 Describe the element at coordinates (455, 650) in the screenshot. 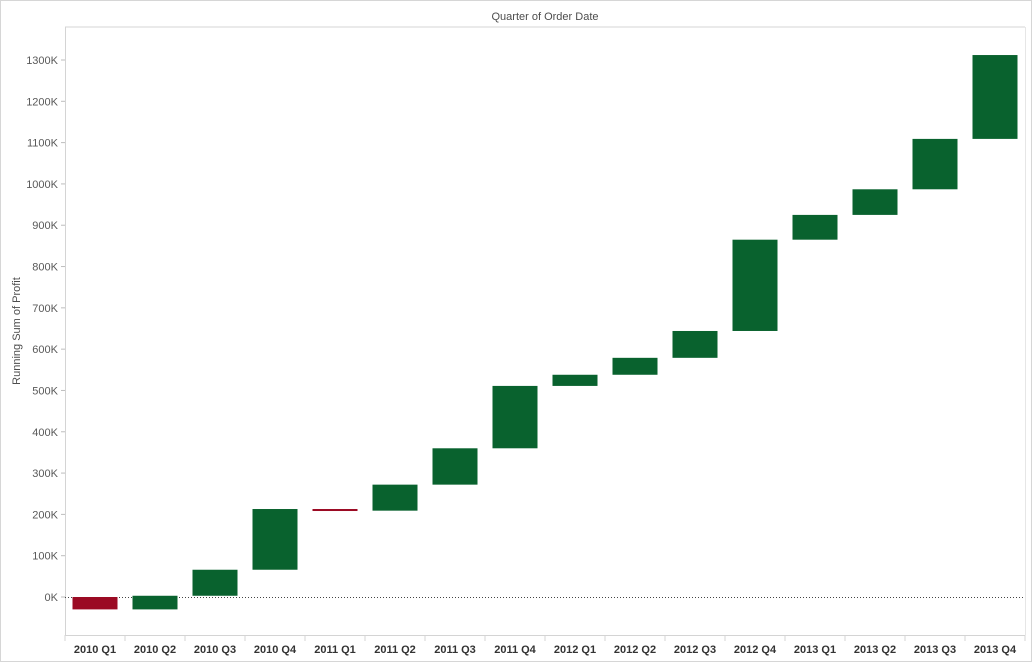

I see `x-category-label: 2011 Q3` at that location.